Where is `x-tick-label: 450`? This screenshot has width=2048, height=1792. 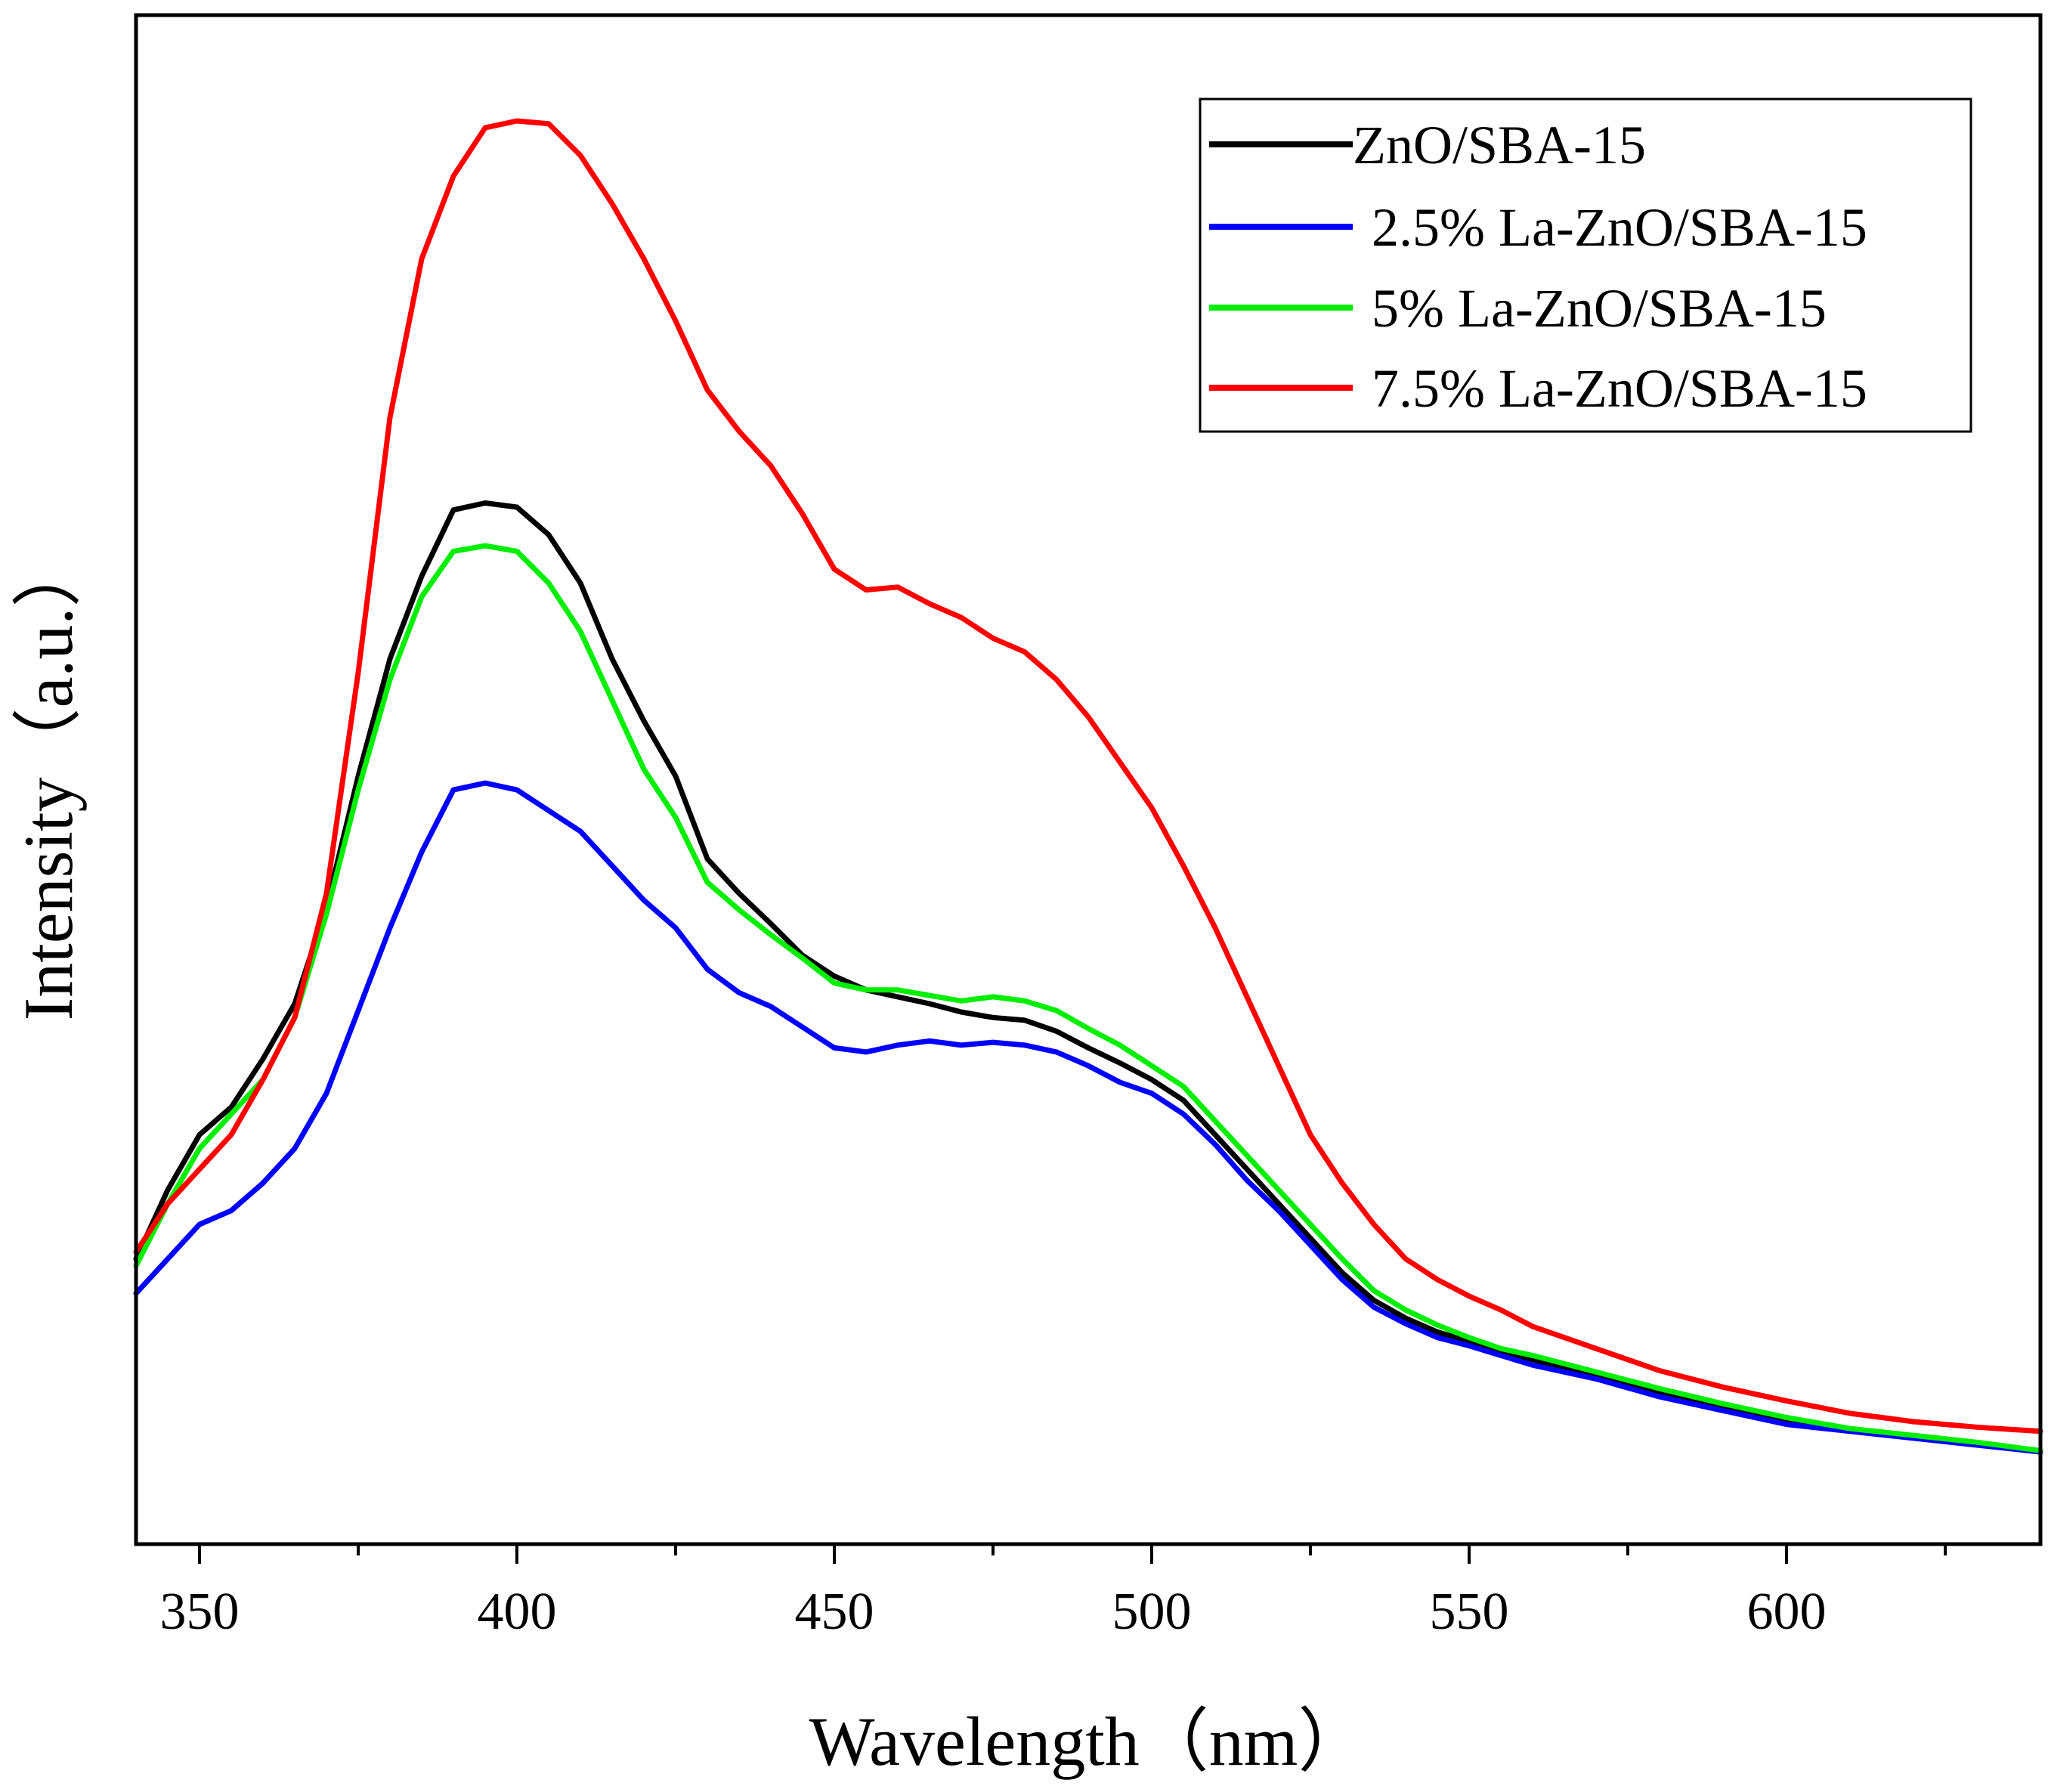
x-tick-label: 450 is located at coordinates (834, 1612).